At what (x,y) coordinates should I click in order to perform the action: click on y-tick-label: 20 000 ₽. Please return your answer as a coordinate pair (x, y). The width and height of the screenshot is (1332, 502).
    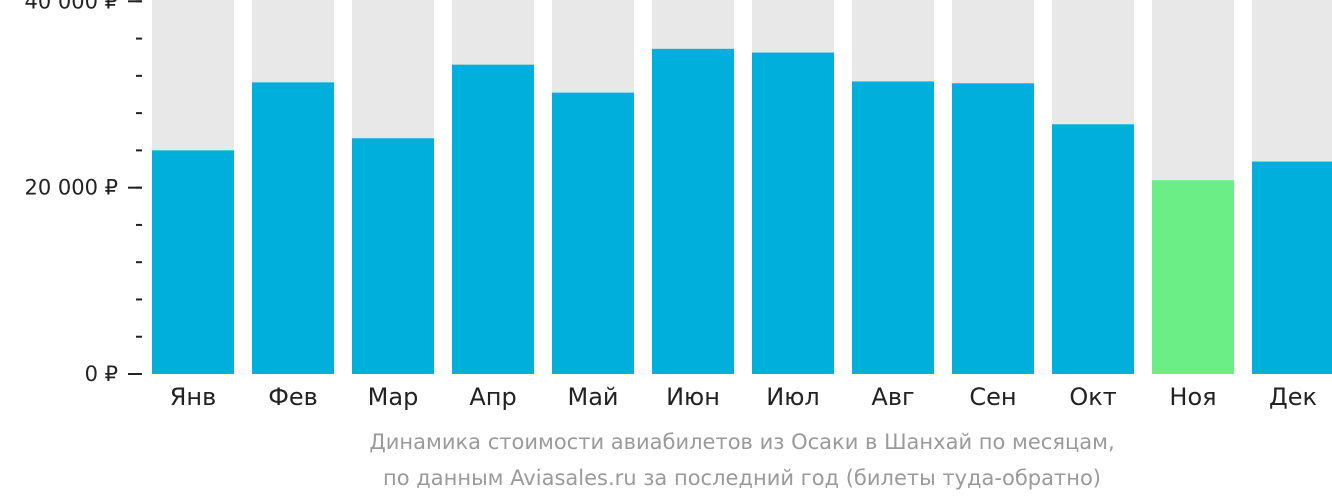
    Looking at the image, I should click on (71, 188).